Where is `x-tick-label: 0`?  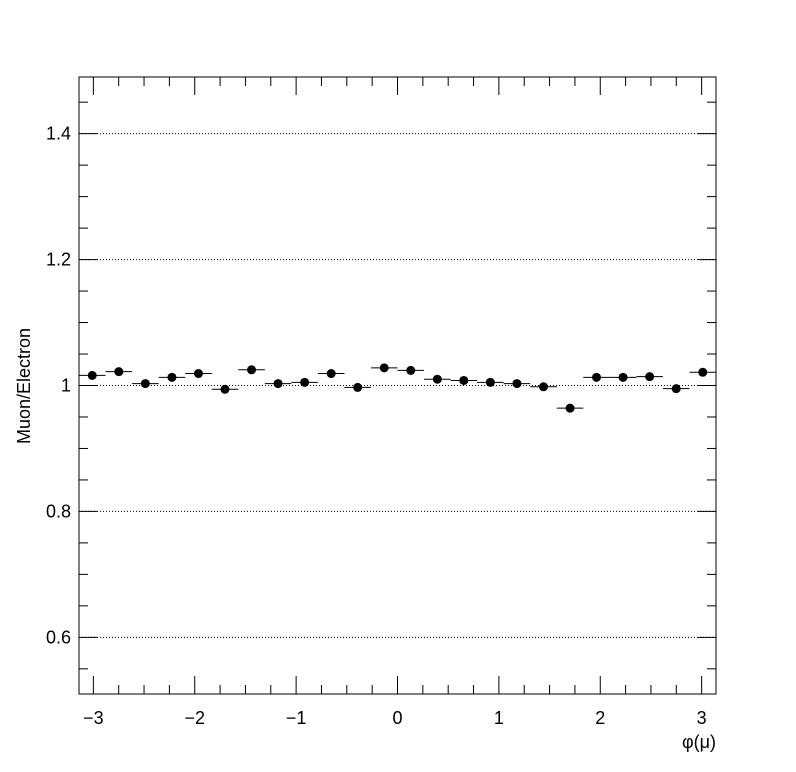
x-tick-label: 0 is located at coordinates (397, 718).